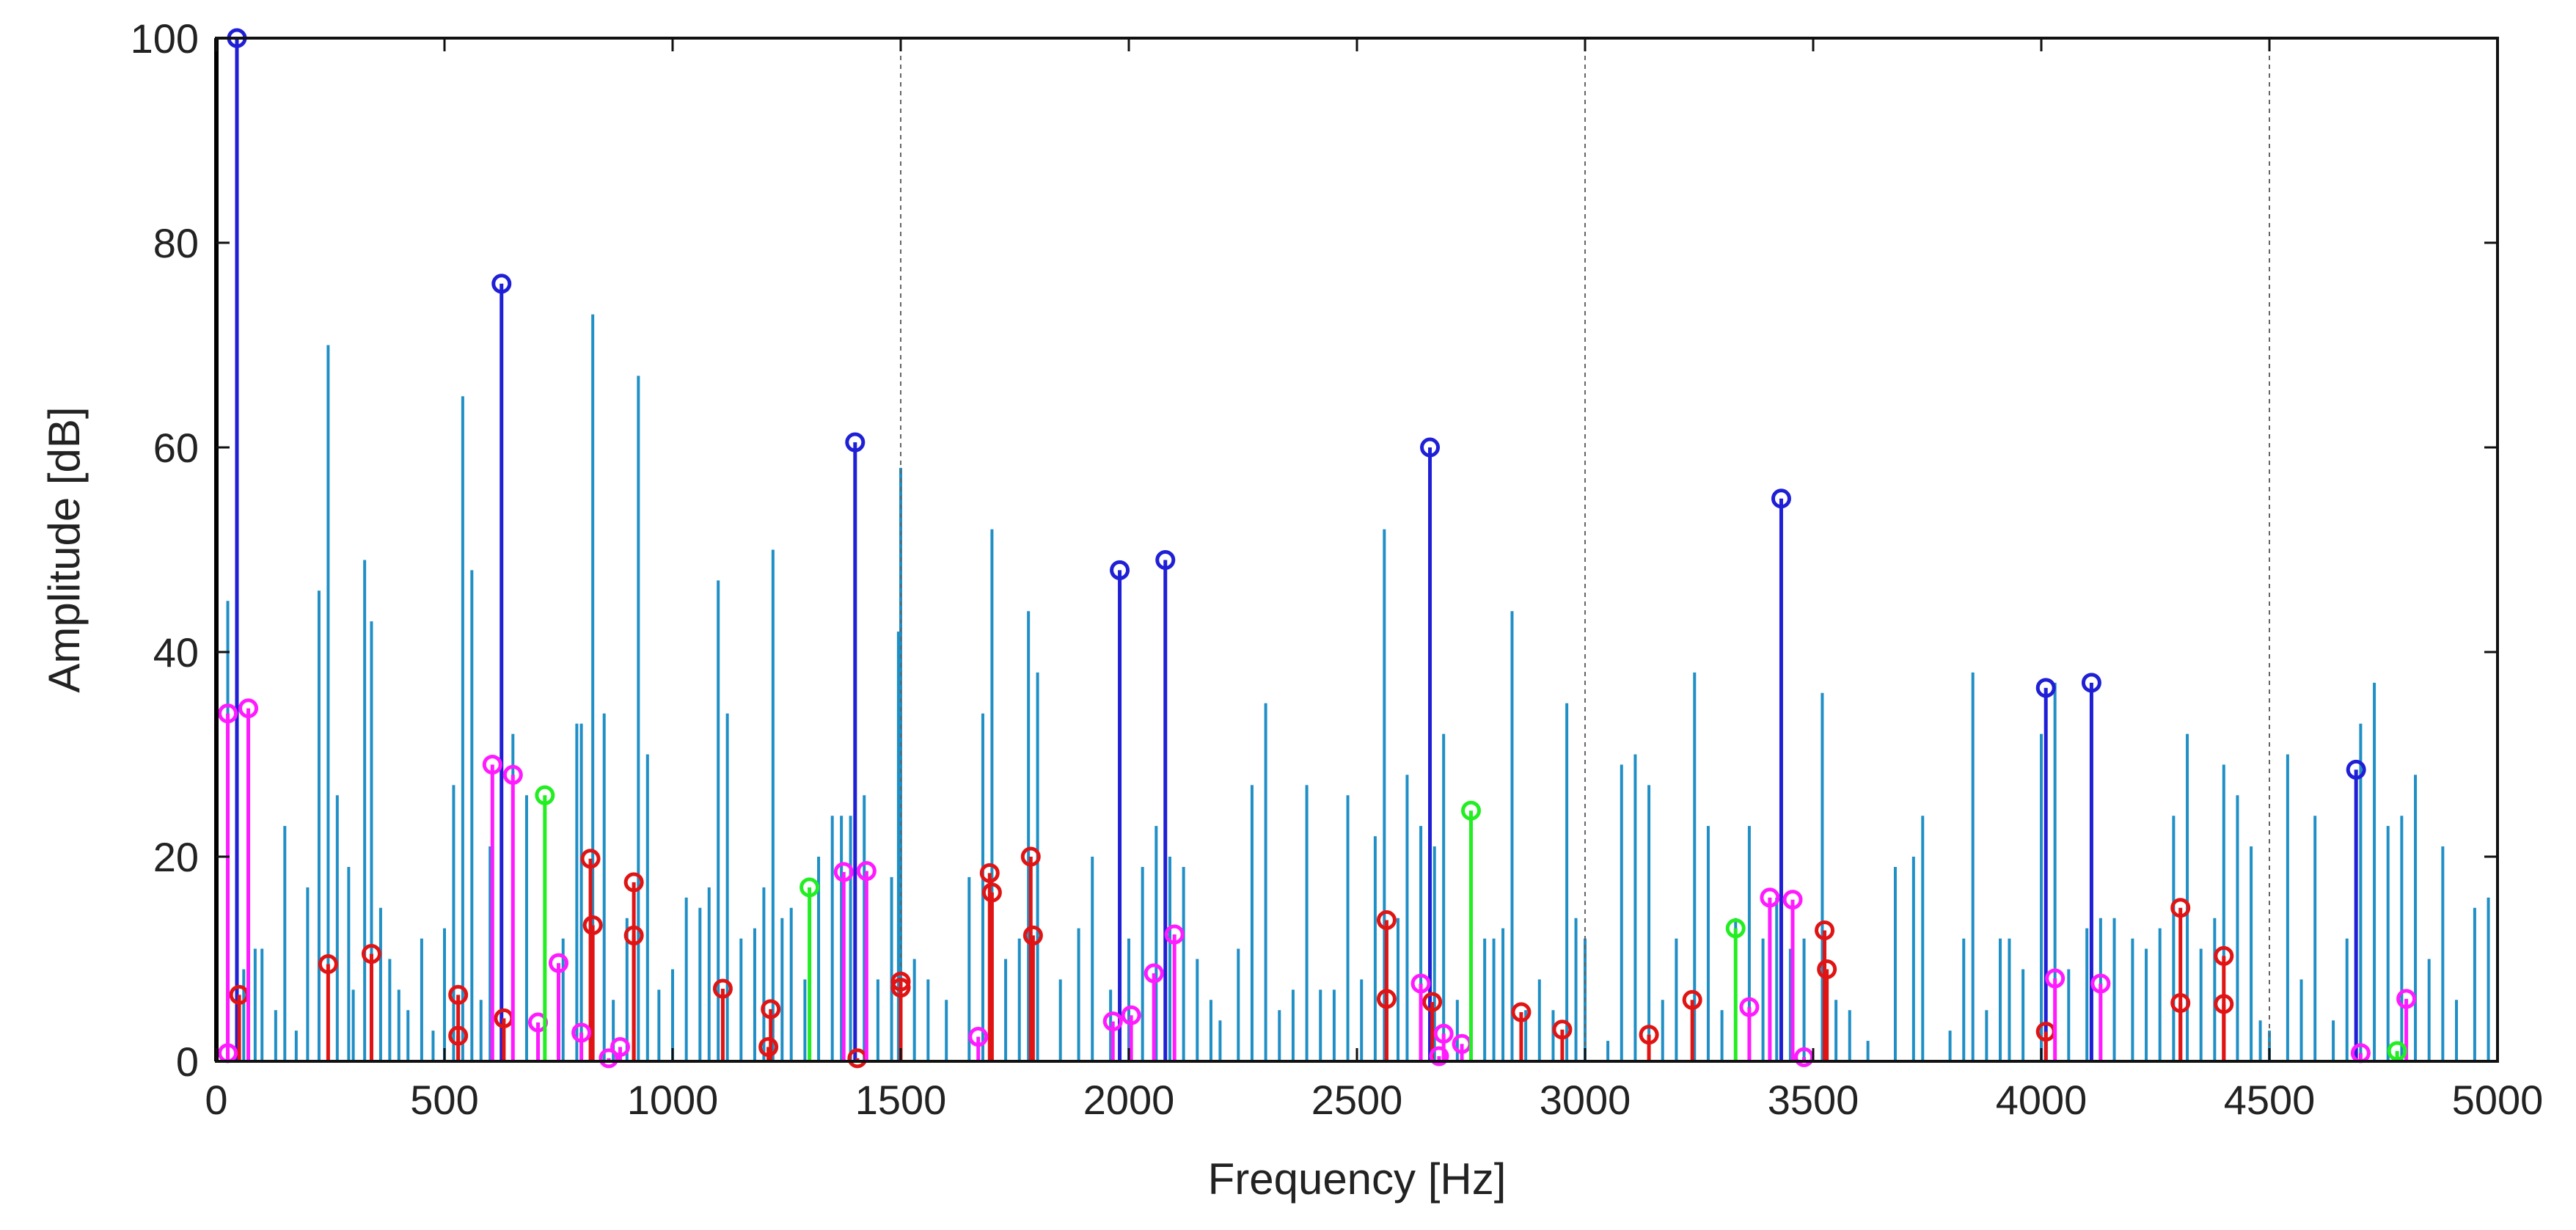 Image resolution: width=2576 pixels, height=1230 pixels. What do you see at coordinates (1357, 1179) in the screenshot?
I see `x-axis-label: Frequency [Hz]` at bounding box center [1357, 1179].